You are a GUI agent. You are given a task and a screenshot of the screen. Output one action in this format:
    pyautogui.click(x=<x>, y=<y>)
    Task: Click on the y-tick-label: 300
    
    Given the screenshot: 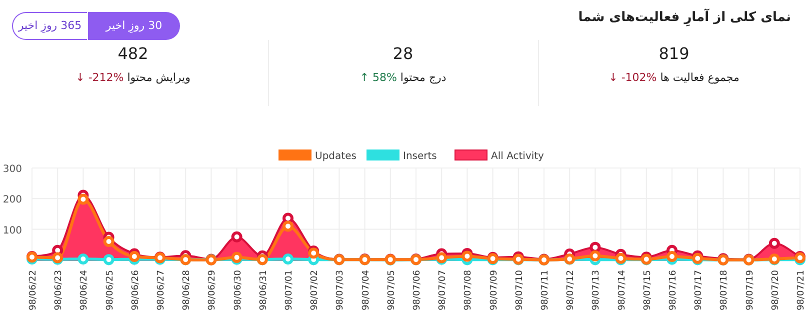 What is the action you would take?
    pyautogui.click(x=12, y=169)
    